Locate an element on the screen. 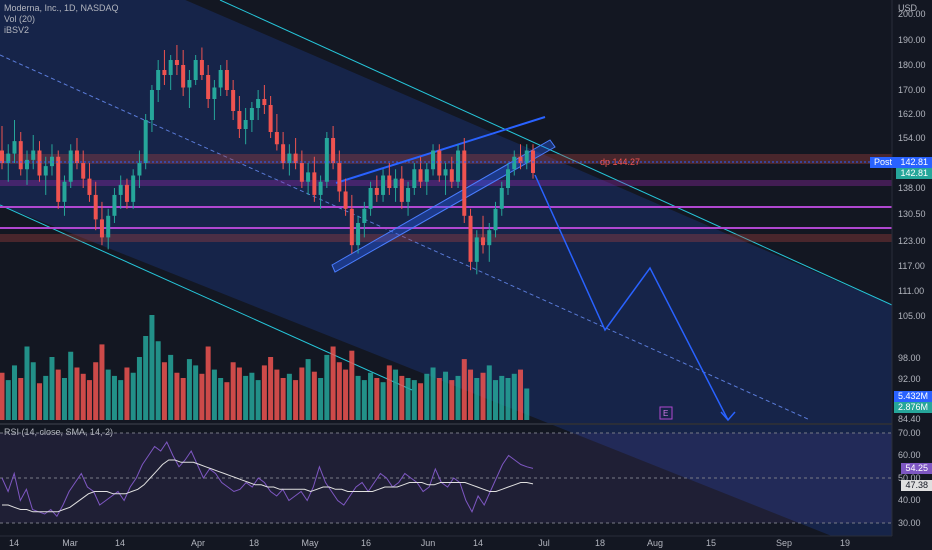 Image resolution: width=932 pixels, height=550 pixels. volume-legend: Vol (20) is located at coordinates (61, 19).